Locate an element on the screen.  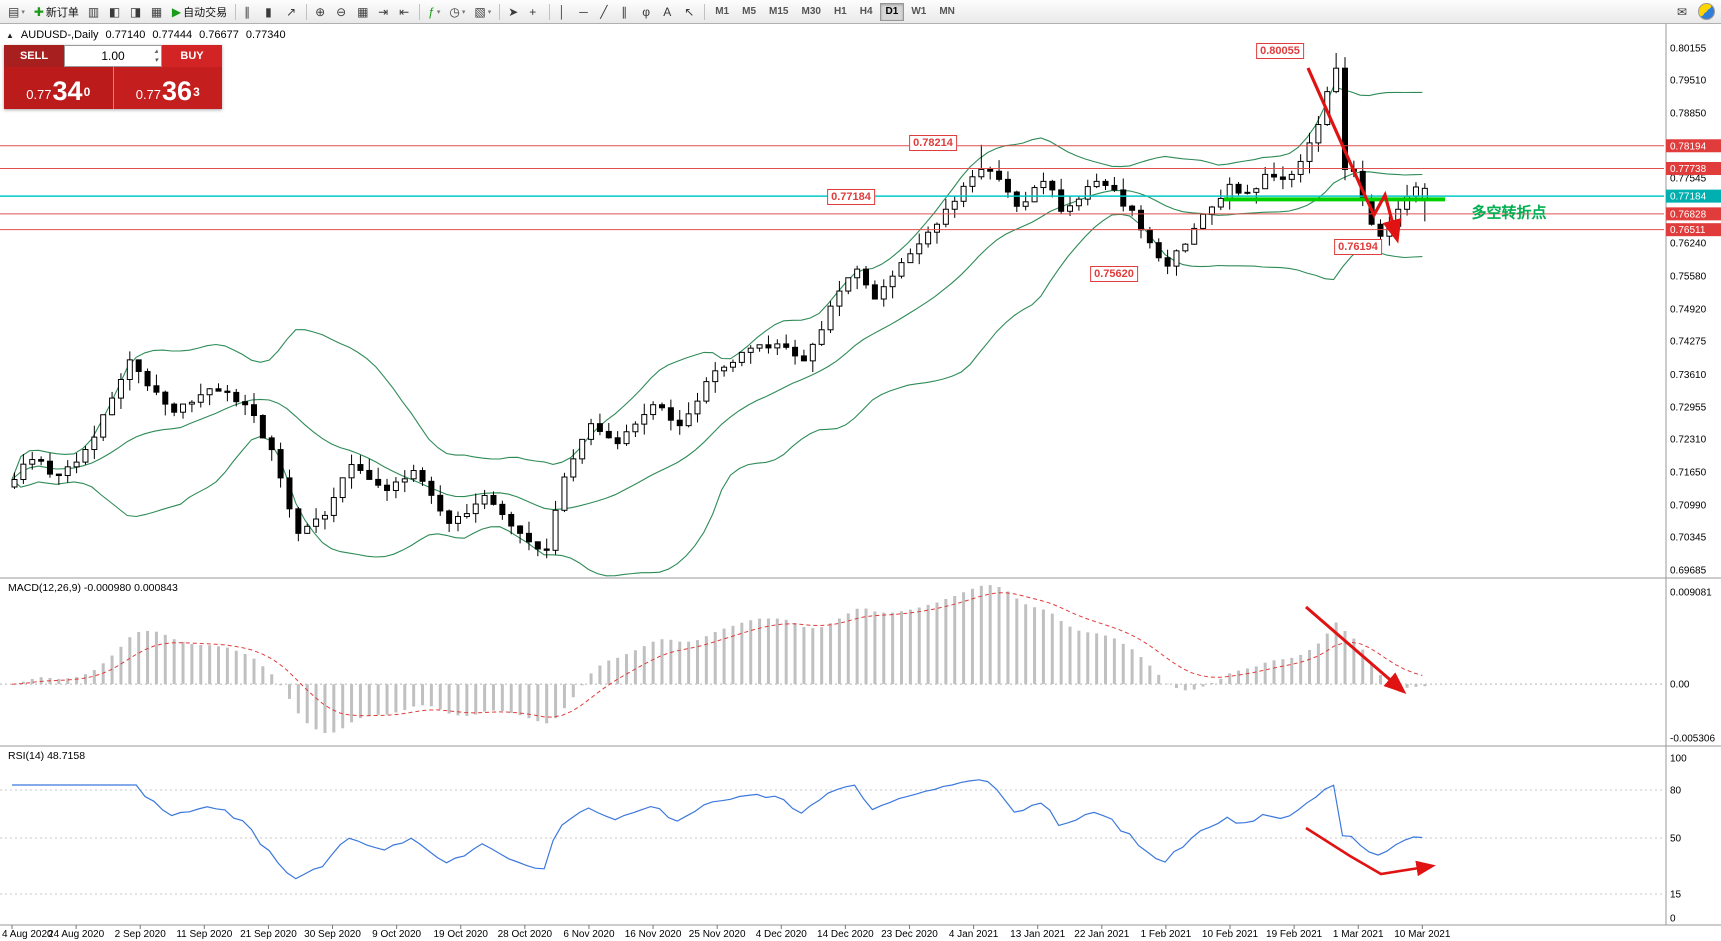
auto-scroll-icon: ⇥ is located at coordinates (384, 12).